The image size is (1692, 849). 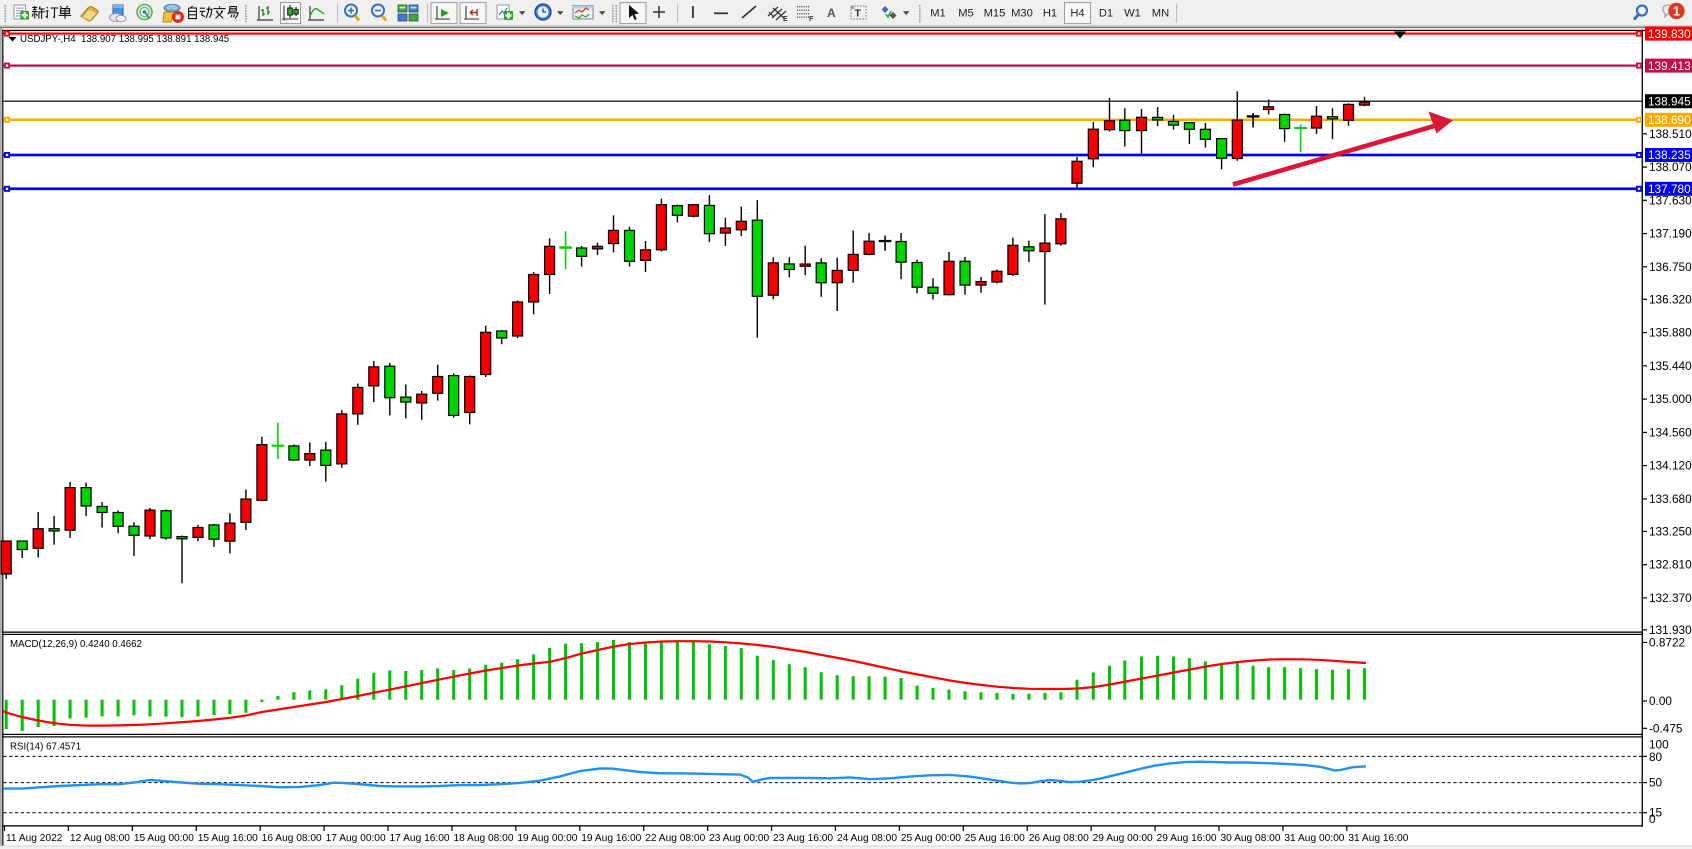 What do you see at coordinates (1656, 783) in the screenshot?
I see `svg-text: 50` at bounding box center [1656, 783].